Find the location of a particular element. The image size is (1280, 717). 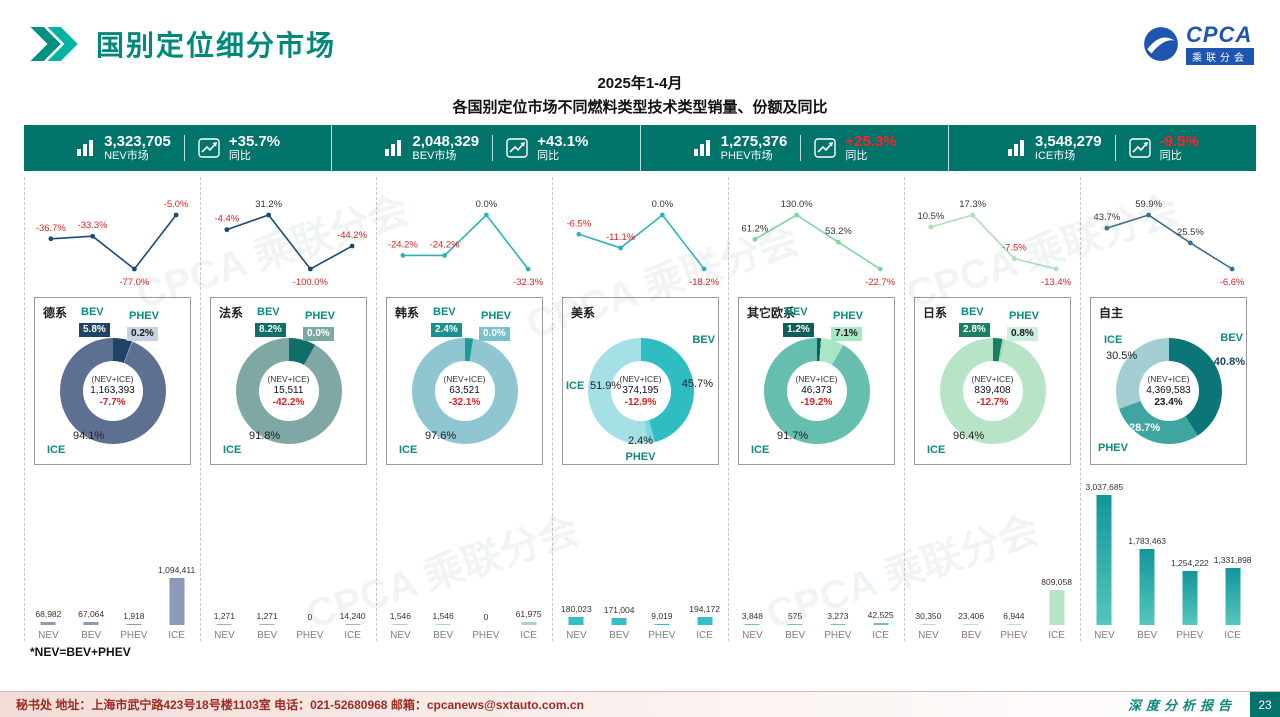

kpi-yoy: +43.1% is located at coordinates (563, 142).